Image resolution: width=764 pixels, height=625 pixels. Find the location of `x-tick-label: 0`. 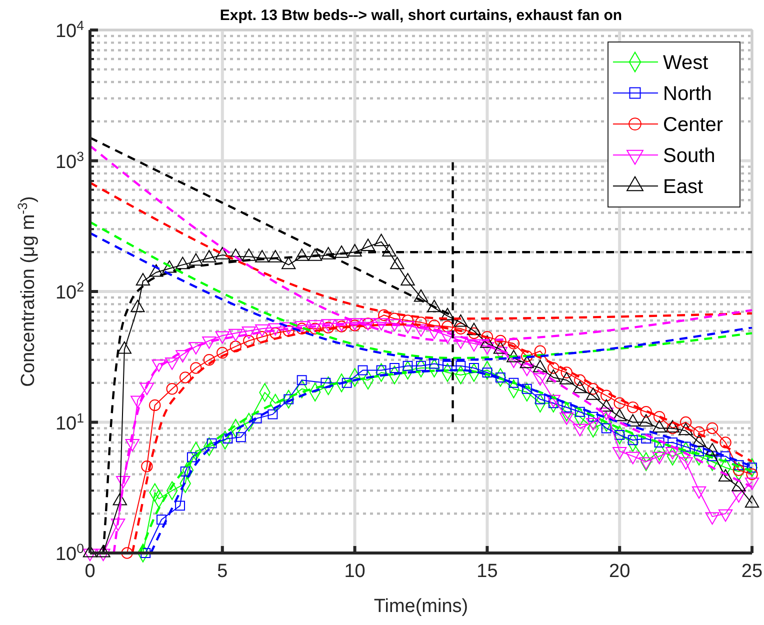

x-tick-label: 0 is located at coordinates (90, 571).